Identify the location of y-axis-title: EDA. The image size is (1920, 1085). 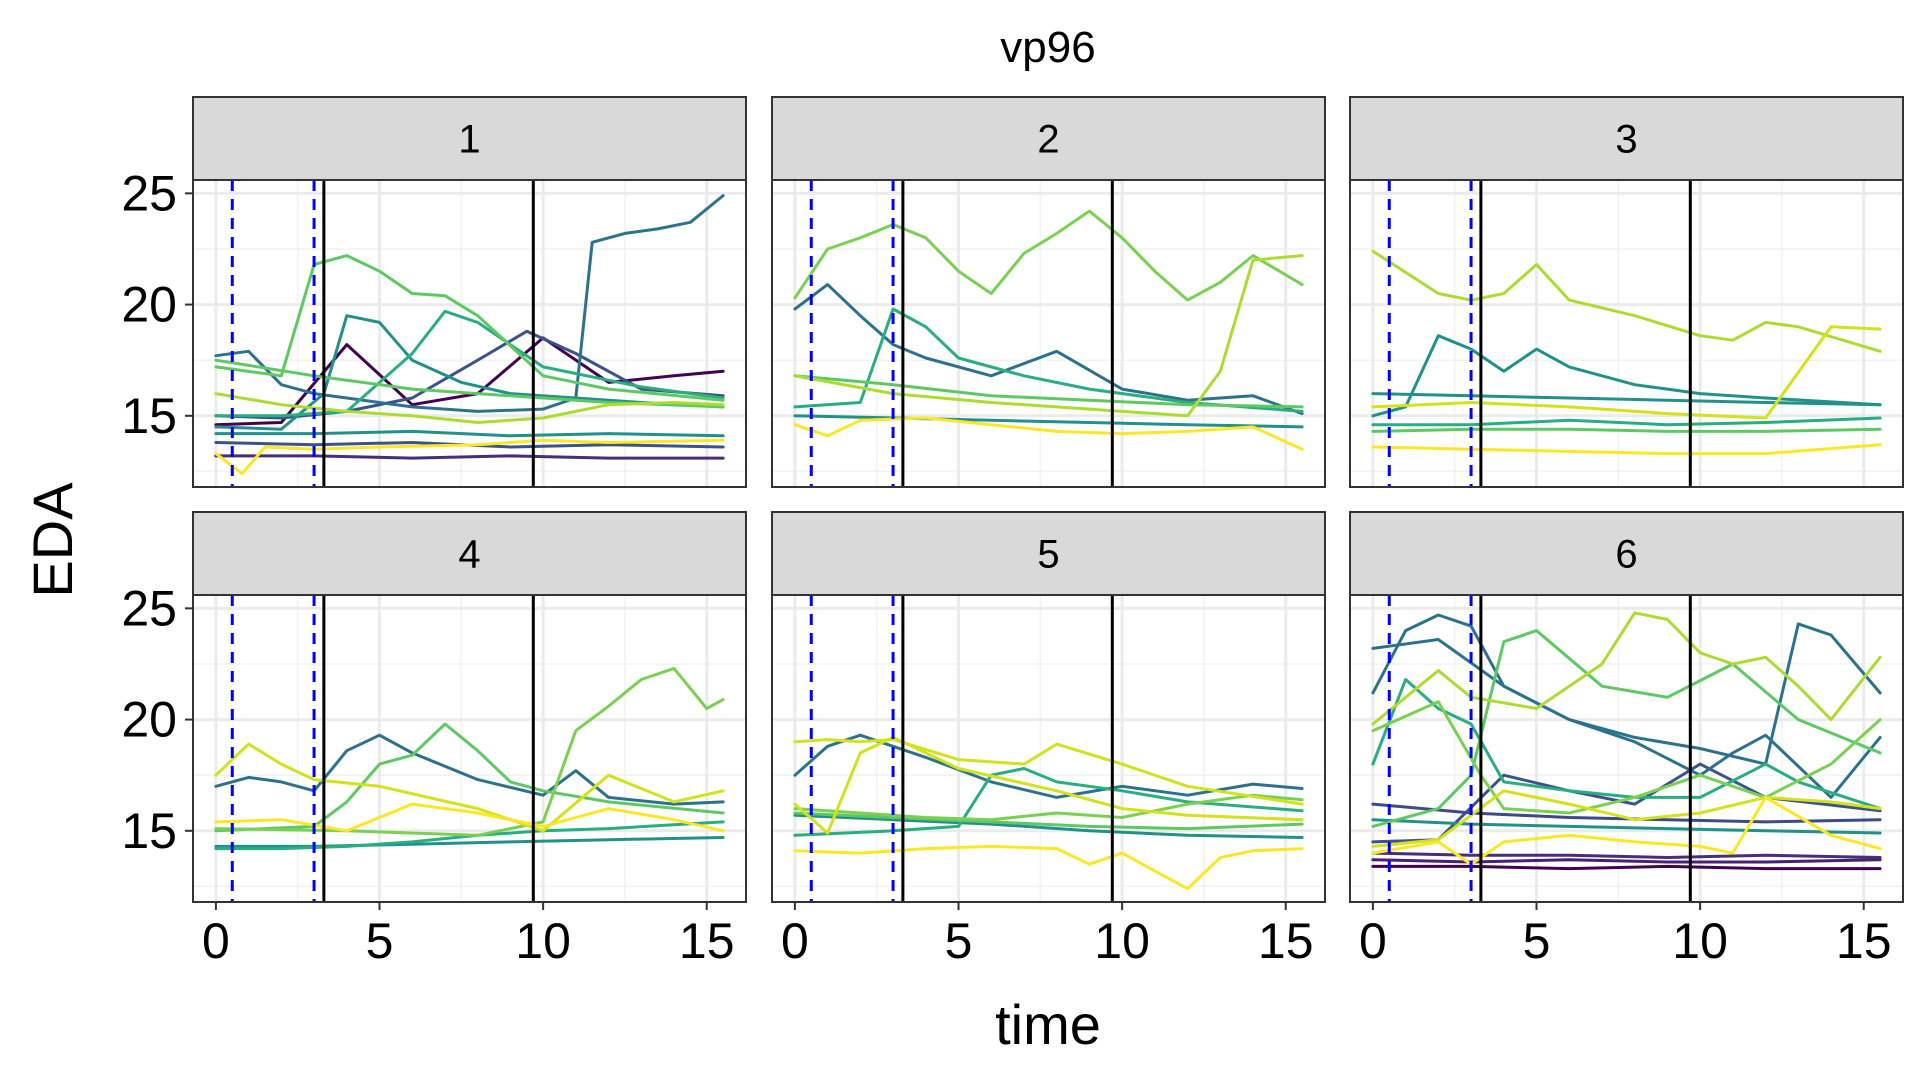
(52, 540).